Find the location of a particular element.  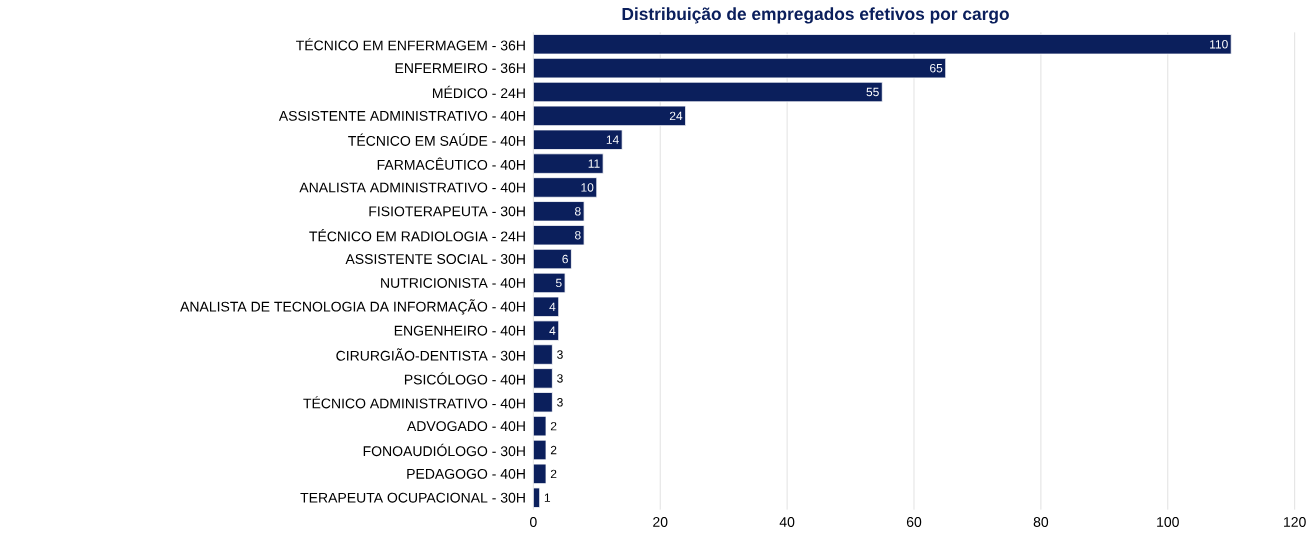

y-tick-label: PSICÓLOGO - 40H is located at coordinates (464, 378).